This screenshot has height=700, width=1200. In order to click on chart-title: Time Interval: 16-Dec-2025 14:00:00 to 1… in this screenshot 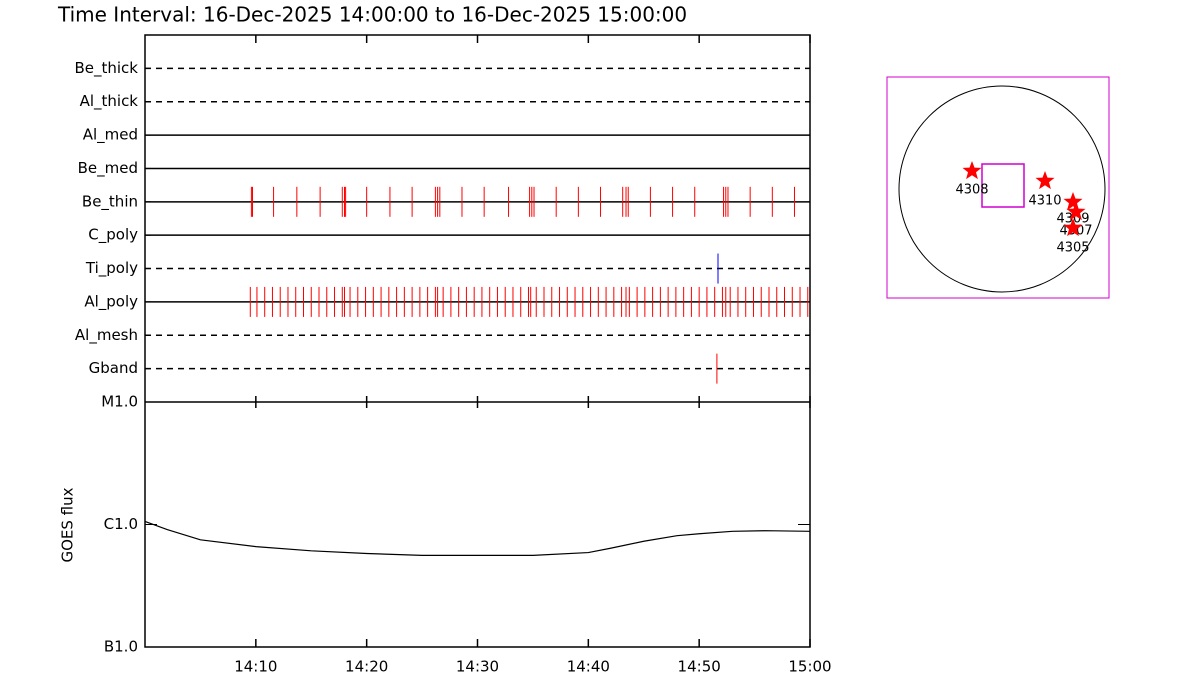, I will do `click(372, 15)`.